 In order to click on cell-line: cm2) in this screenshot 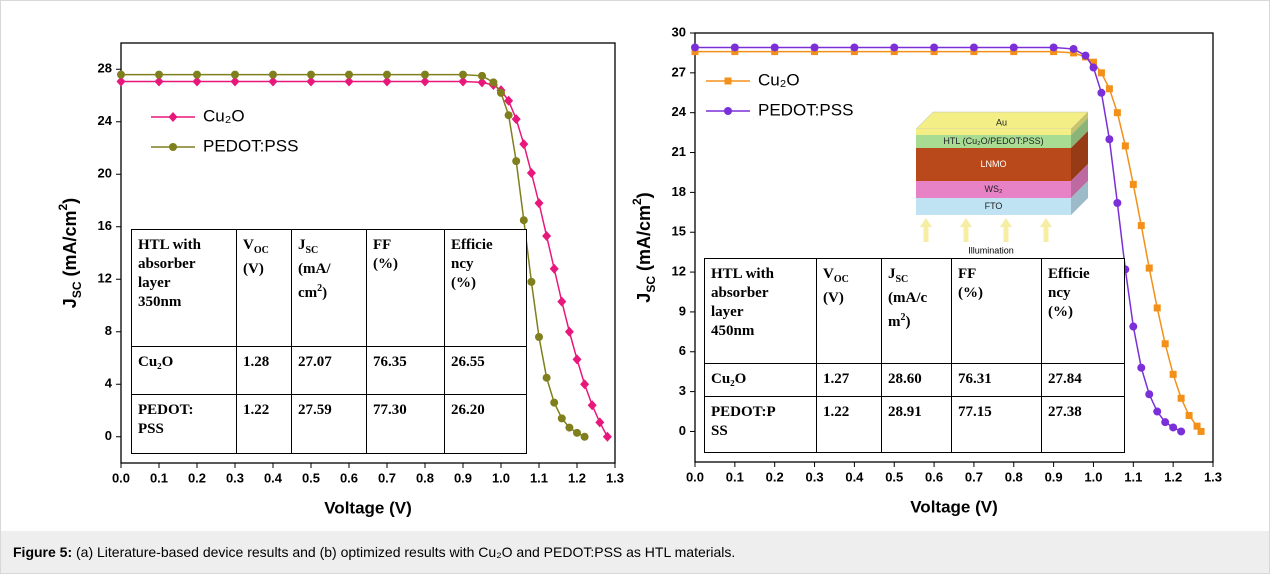, I will do `click(329, 291)`.